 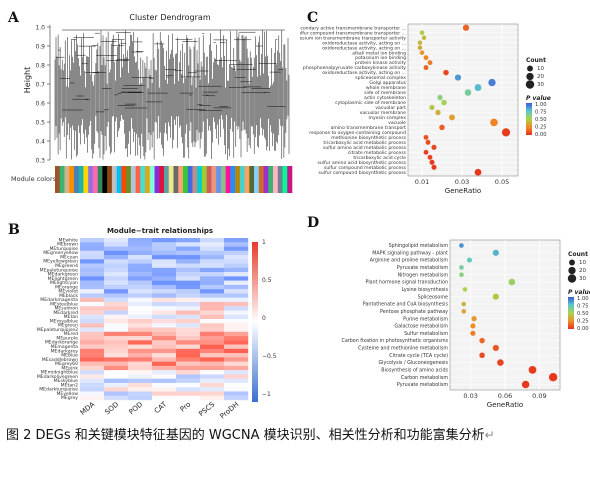 What do you see at coordinates (174, 179) in the screenshot?
I see `module-color-strip` at bounding box center [174, 179].